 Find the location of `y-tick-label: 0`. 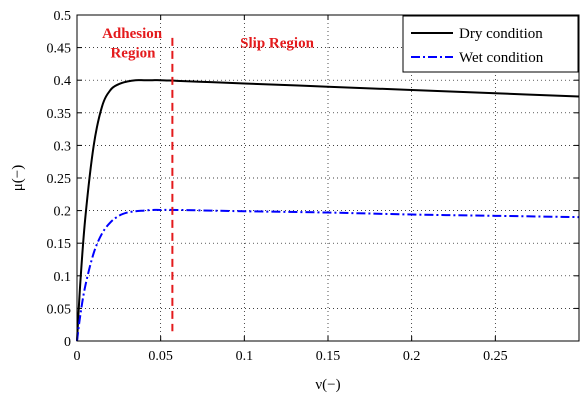

y-tick-label: 0 is located at coordinates (67, 342).